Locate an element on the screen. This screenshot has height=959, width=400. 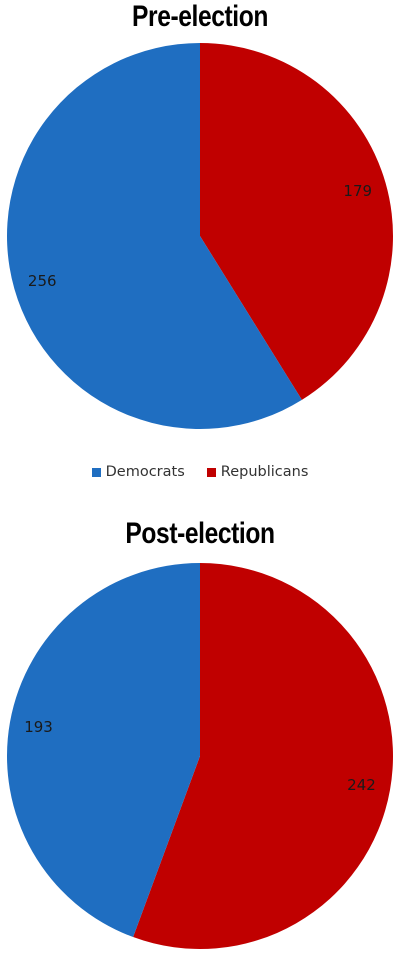
post-election-title: Post-election is located at coordinates (200, 533).